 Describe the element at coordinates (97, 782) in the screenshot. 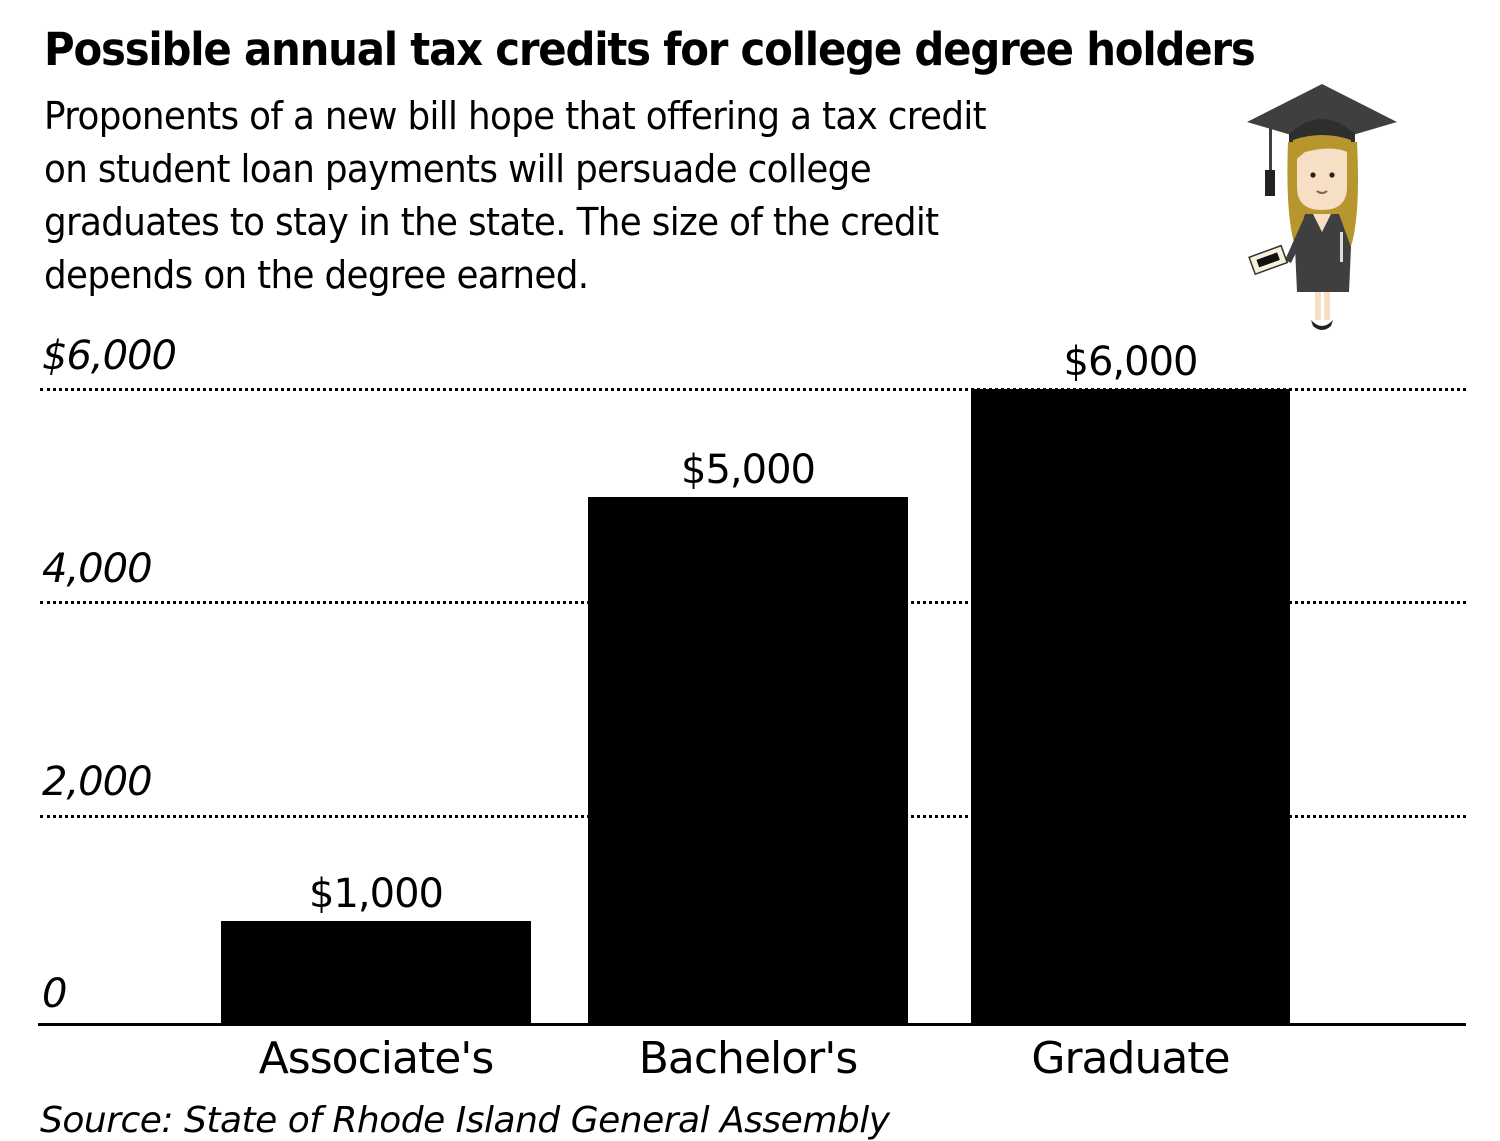

I see `y-tick-2000: 2,000` at that location.